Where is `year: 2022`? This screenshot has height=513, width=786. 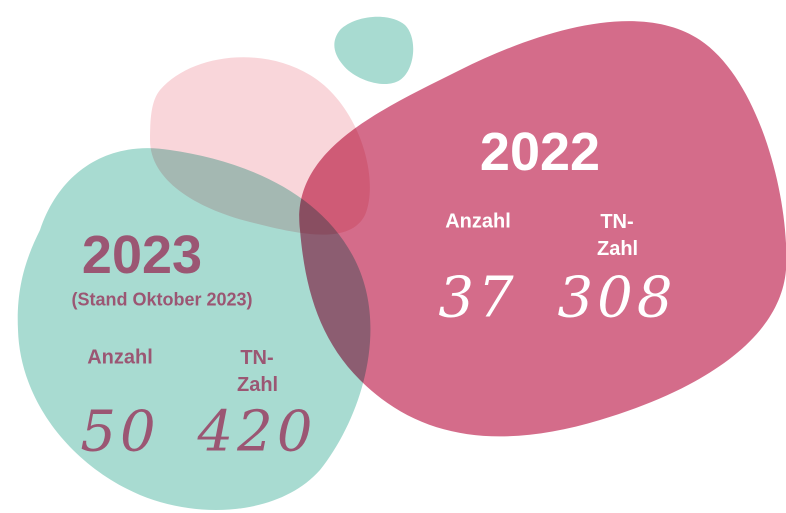
year: 2022 is located at coordinates (540, 152).